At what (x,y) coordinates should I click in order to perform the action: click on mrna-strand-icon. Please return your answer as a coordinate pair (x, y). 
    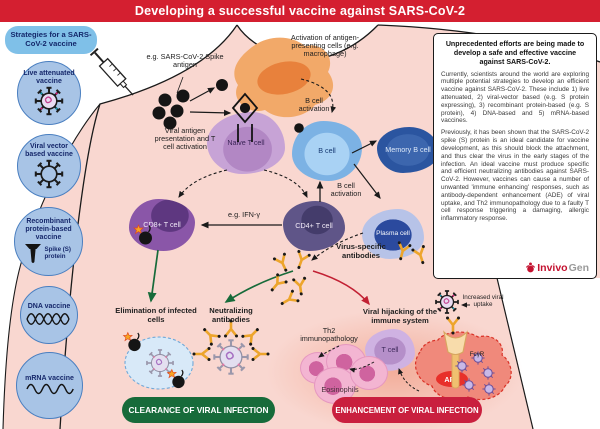
    Looking at the image, I should click on (49, 389).